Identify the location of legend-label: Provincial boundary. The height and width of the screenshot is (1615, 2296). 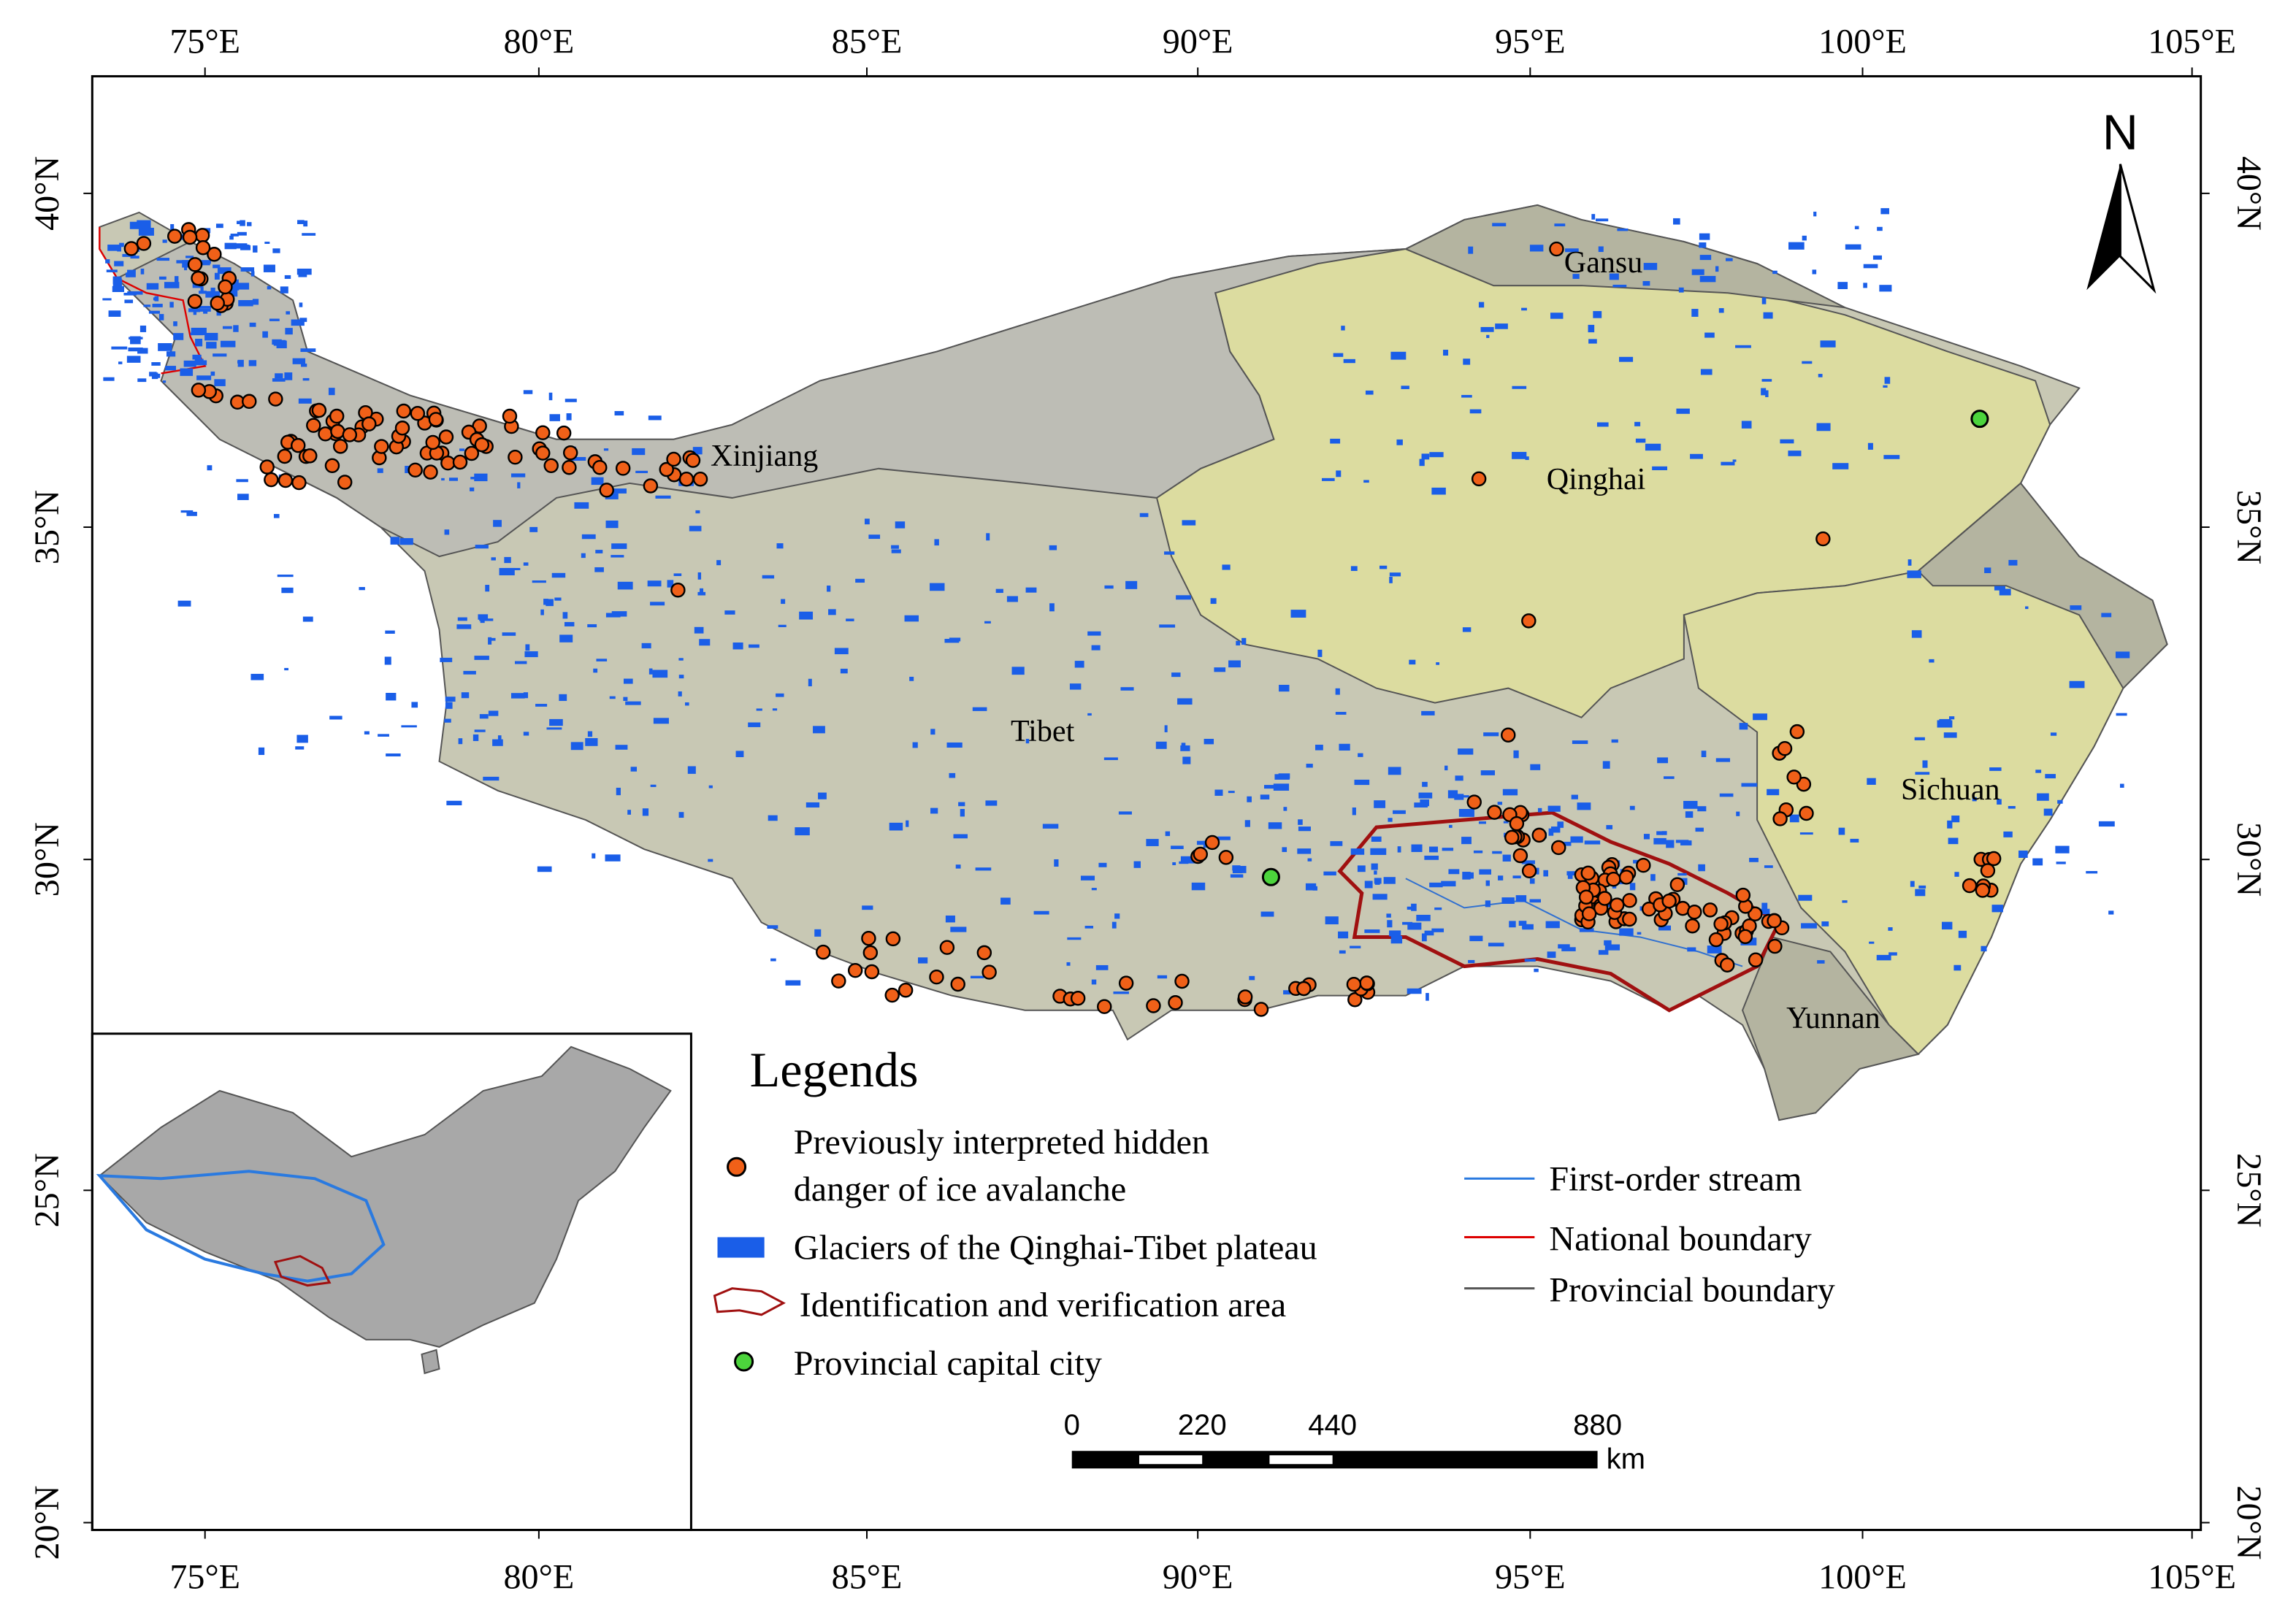
(1691, 1290).